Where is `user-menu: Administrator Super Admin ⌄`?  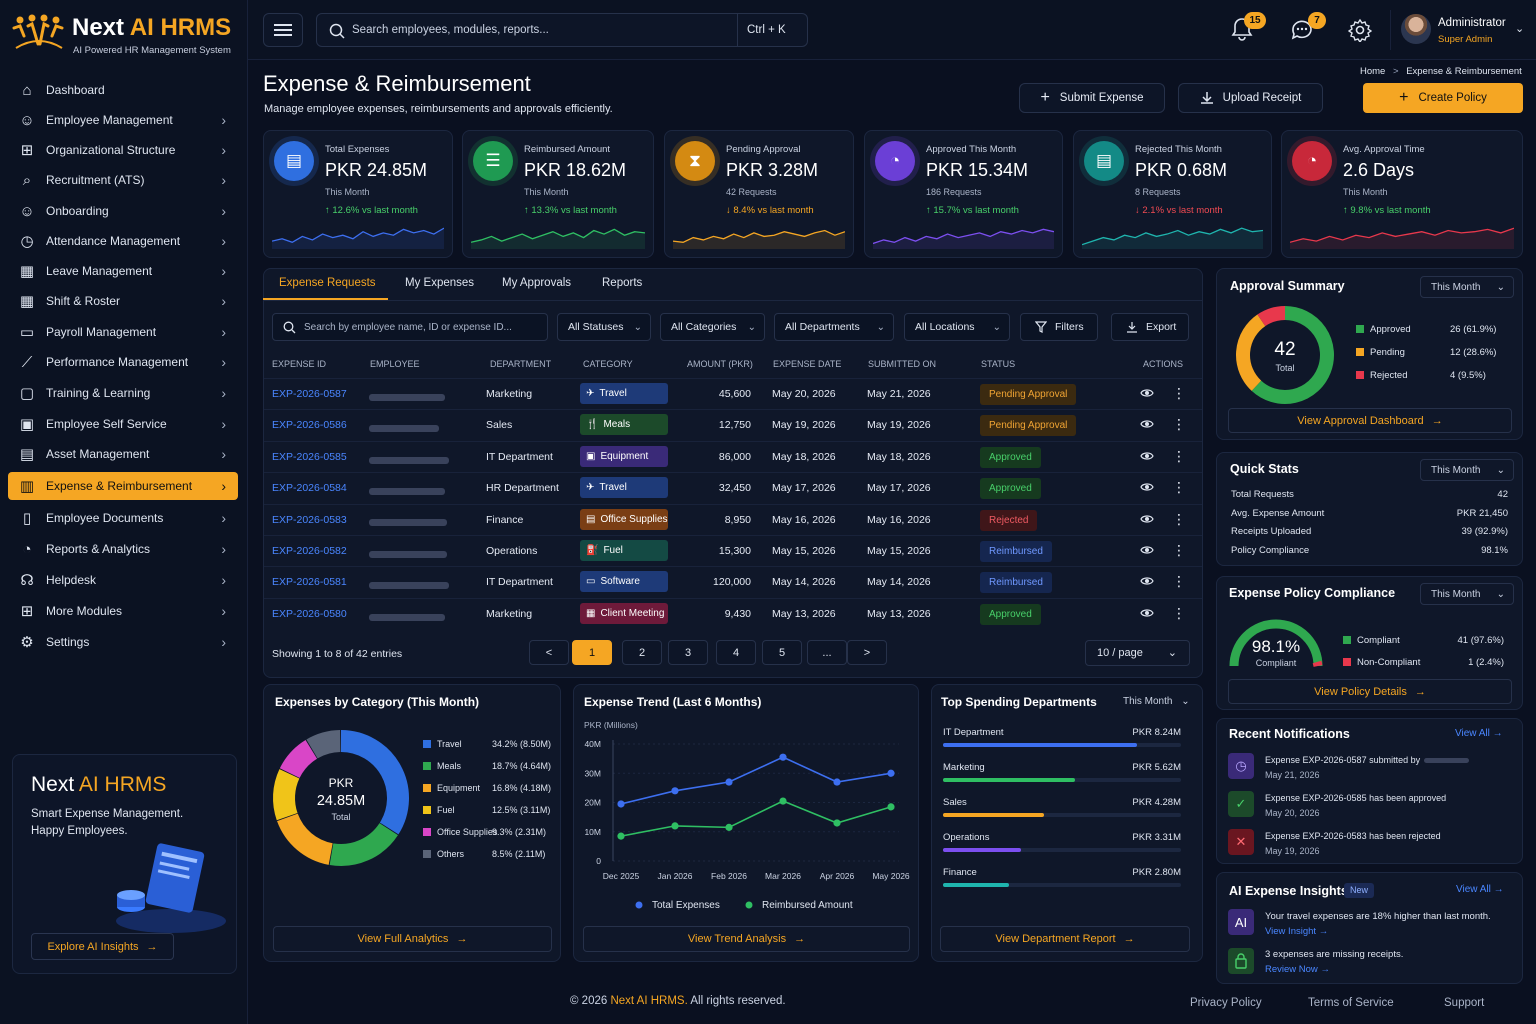
user-menu: Administrator Super Admin ⌄ is located at coordinates (1460, 30).